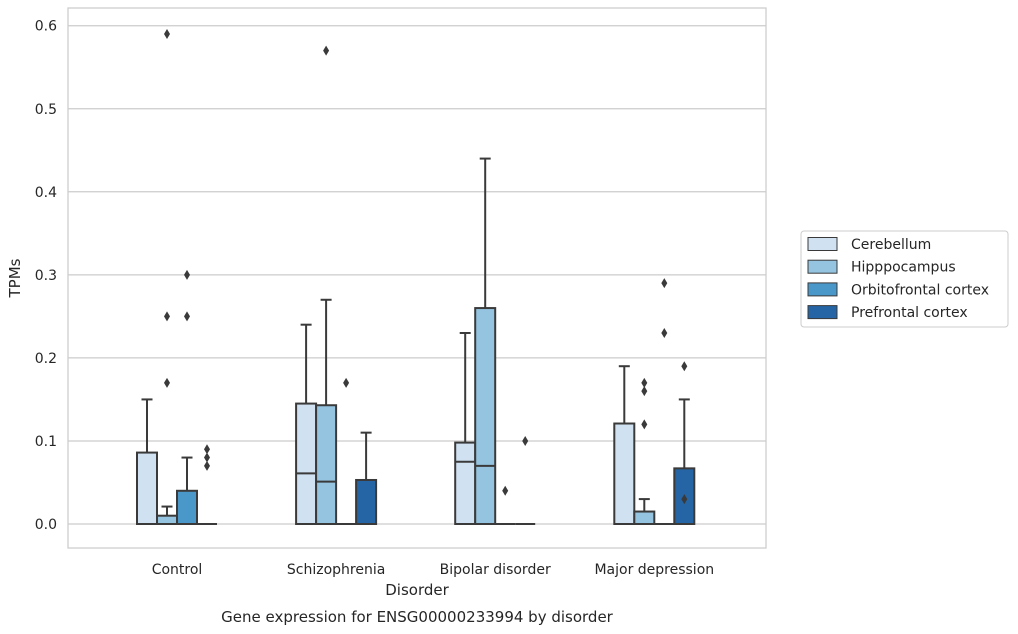 The width and height of the screenshot is (1018, 634). Describe the element at coordinates (46, 359) in the screenshot. I see `y-tick-label: 0.2` at that location.